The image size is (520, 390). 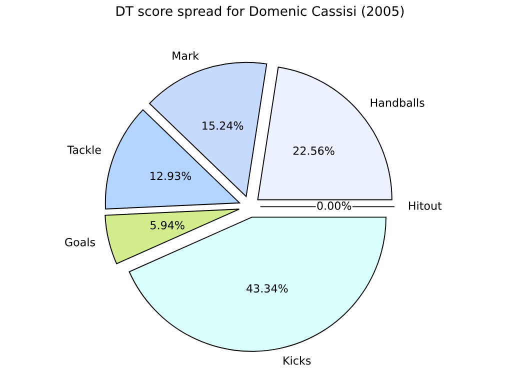 What do you see at coordinates (80, 242) in the screenshot?
I see `slice-label: Goals` at bounding box center [80, 242].